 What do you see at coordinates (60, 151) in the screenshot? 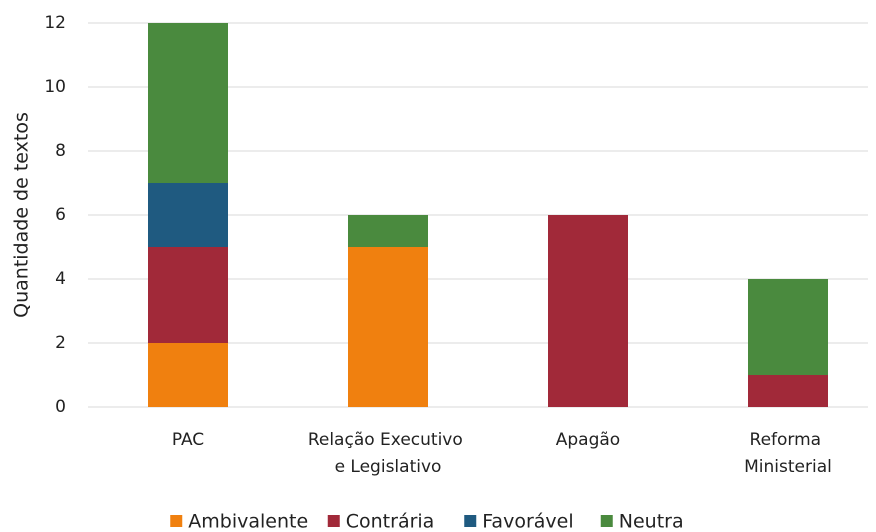
I see `y-tick-label: 8` at bounding box center [60, 151].